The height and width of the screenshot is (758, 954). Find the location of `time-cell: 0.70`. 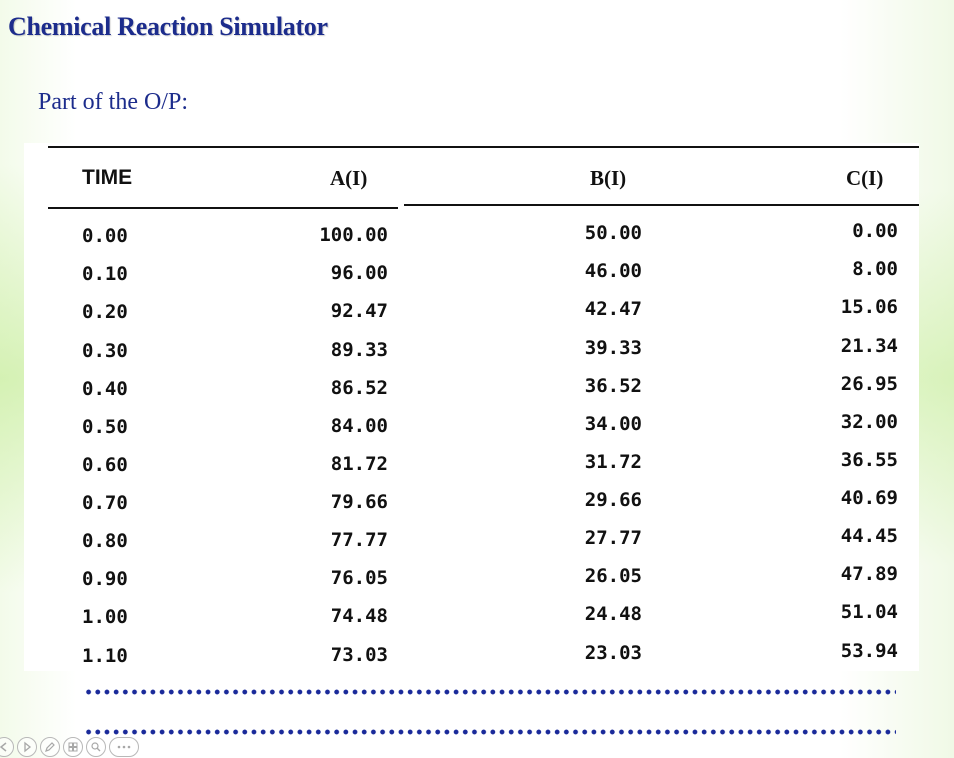

time-cell: 0.70 is located at coordinates (105, 503).